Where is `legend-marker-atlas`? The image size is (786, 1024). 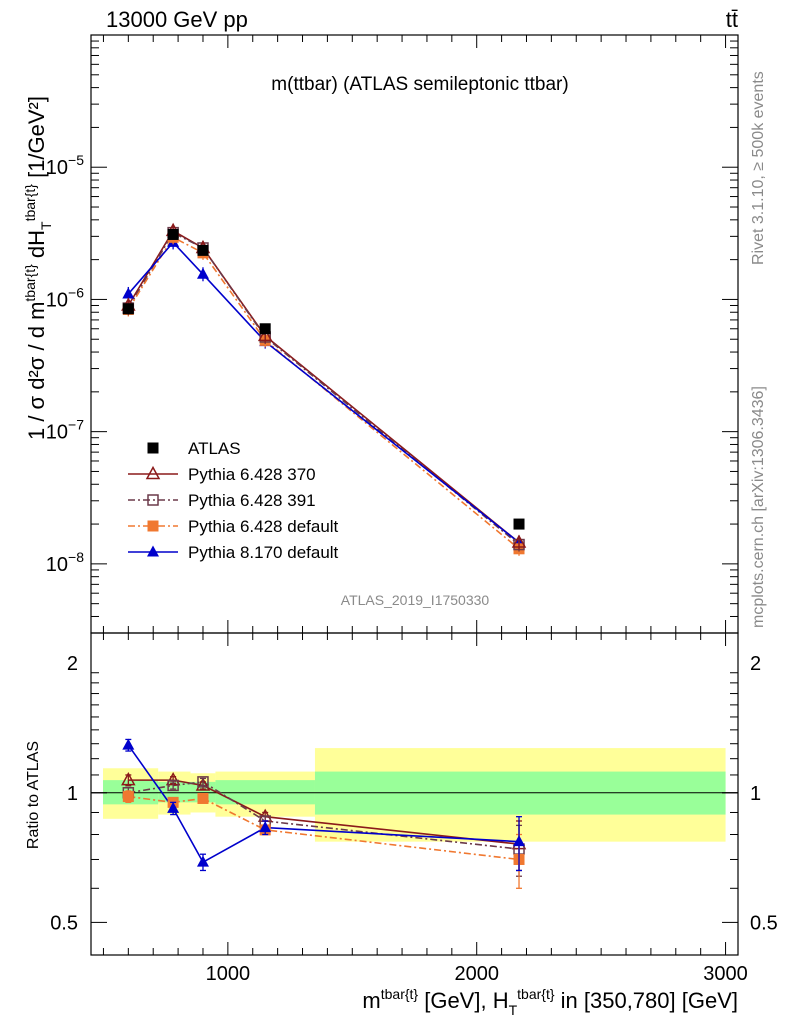 legend-marker-atlas is located at coordinates (153, 448).